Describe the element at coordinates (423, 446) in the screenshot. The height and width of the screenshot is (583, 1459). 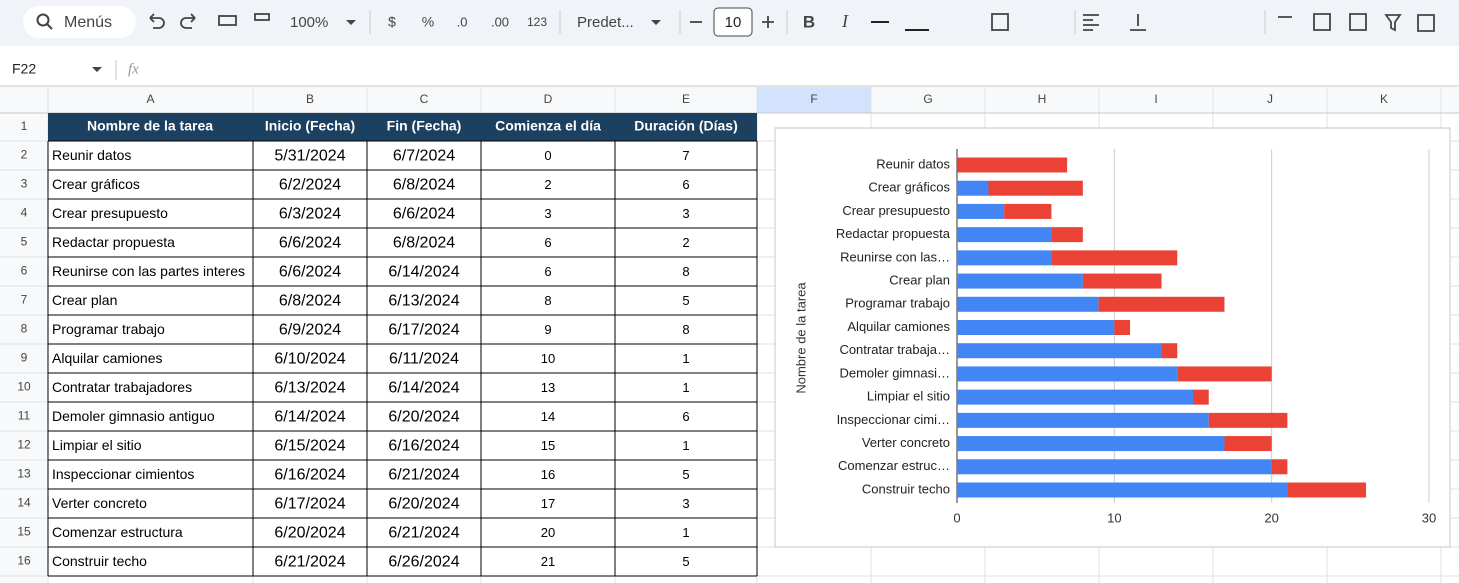
I see `table-cell: 6/16/2024` at that location.